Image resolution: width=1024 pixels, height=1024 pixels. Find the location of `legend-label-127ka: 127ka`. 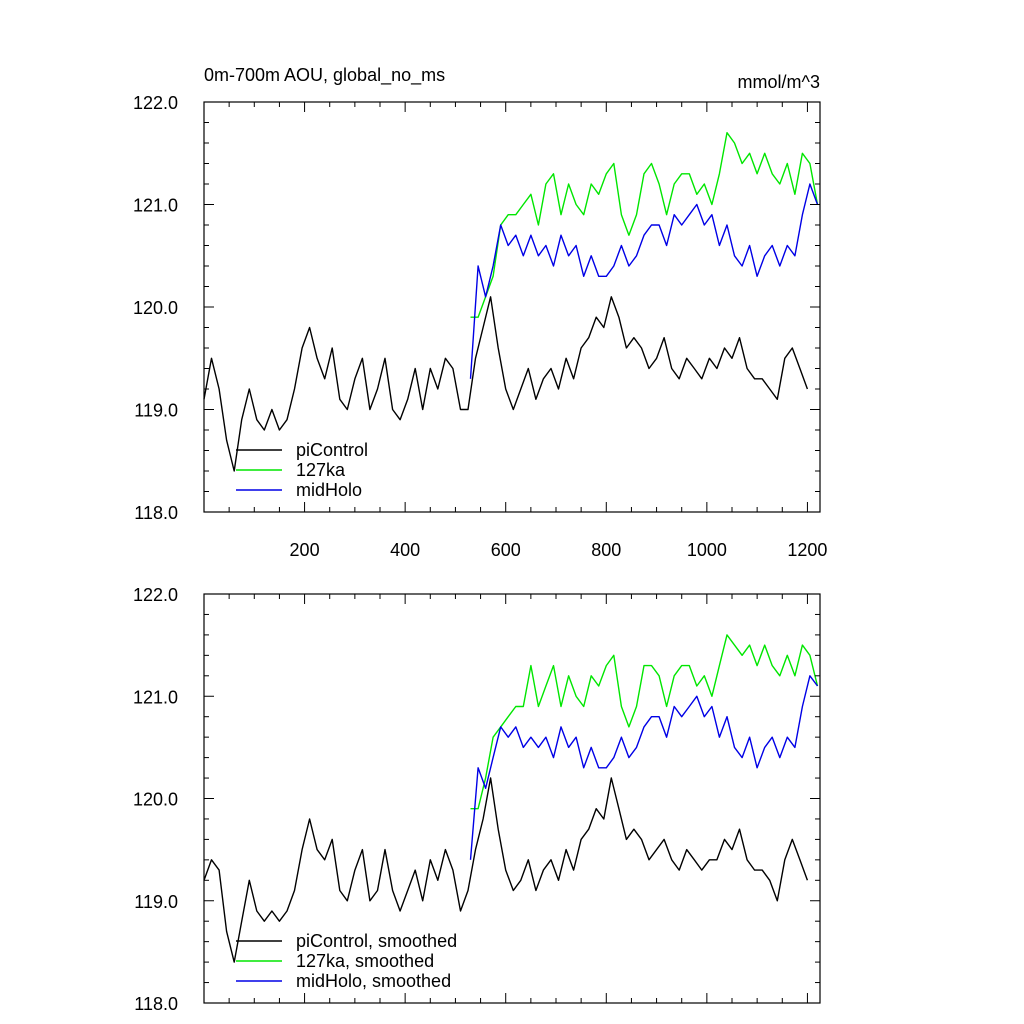

legend-label-127ka: 127ka is located at coordinates (321, 470).